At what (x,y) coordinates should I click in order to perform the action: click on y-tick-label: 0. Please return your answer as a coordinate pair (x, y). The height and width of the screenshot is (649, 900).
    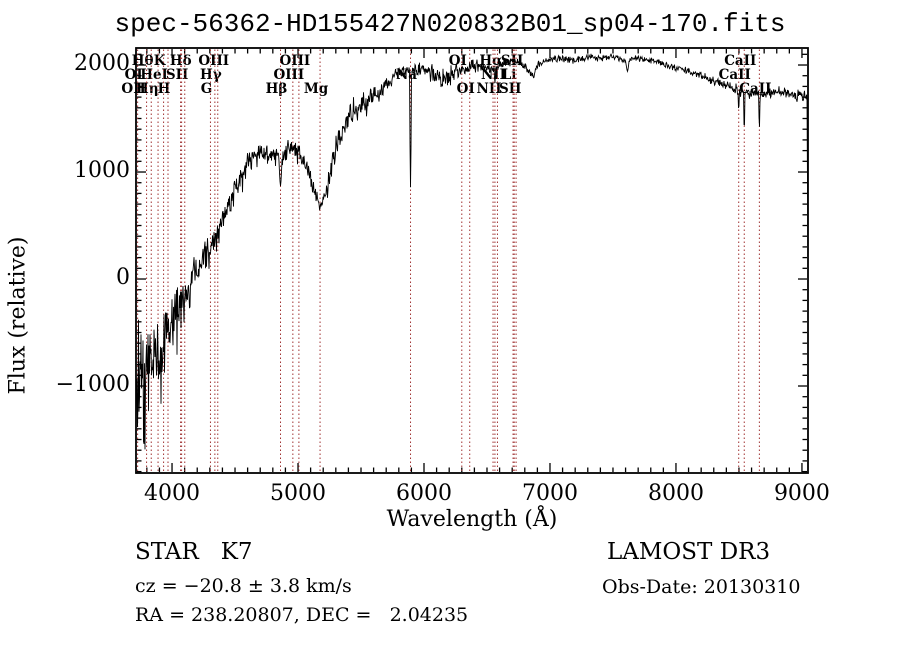
    Looking at the image, I should click on (123, 277).